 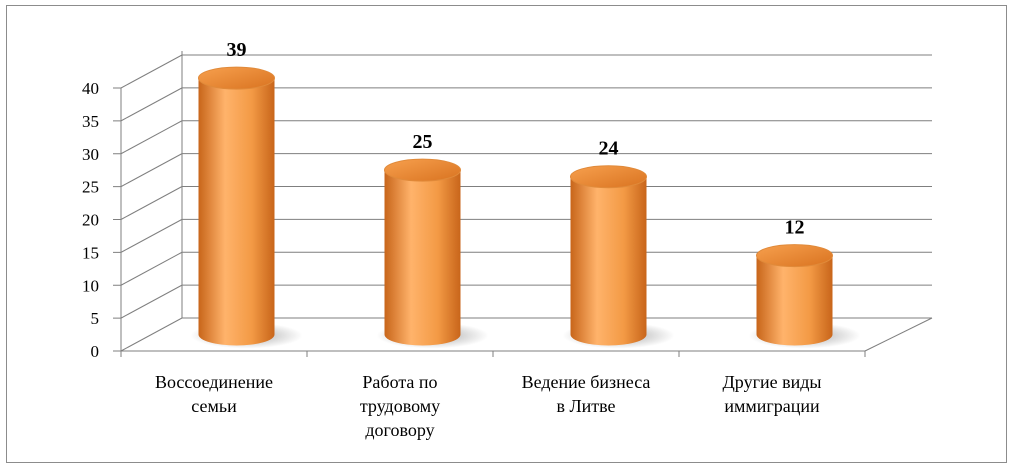 I want to click on data-label: 39, so click(x=237, y=50).